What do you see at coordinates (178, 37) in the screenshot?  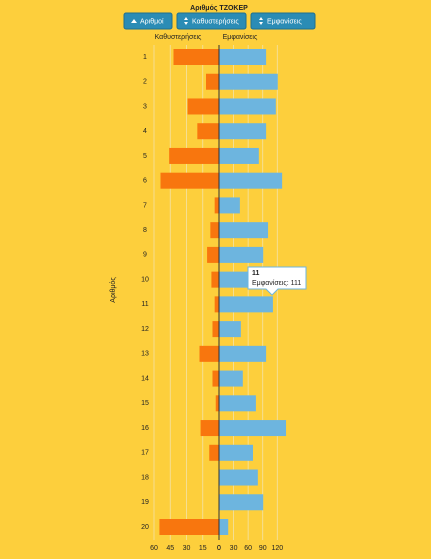 I see `series-header: Καθυστερήσεις` at bounding box center [178, 37].